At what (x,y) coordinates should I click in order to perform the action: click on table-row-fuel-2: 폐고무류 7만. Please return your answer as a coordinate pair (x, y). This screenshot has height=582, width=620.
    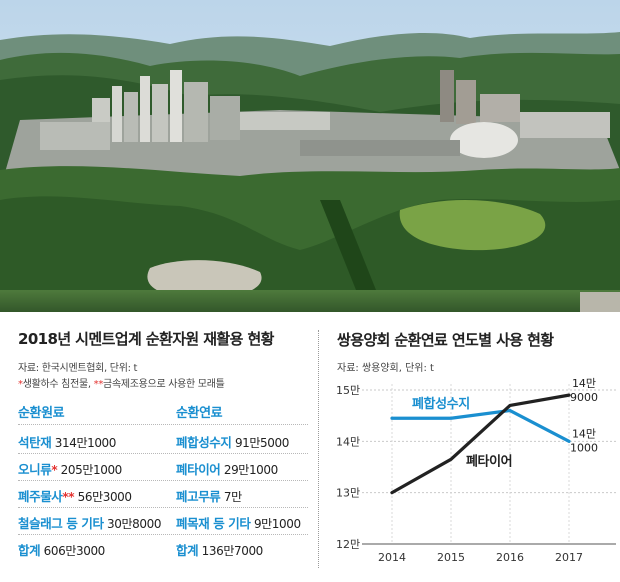
    Looking at the image, I should click on (209, 495).